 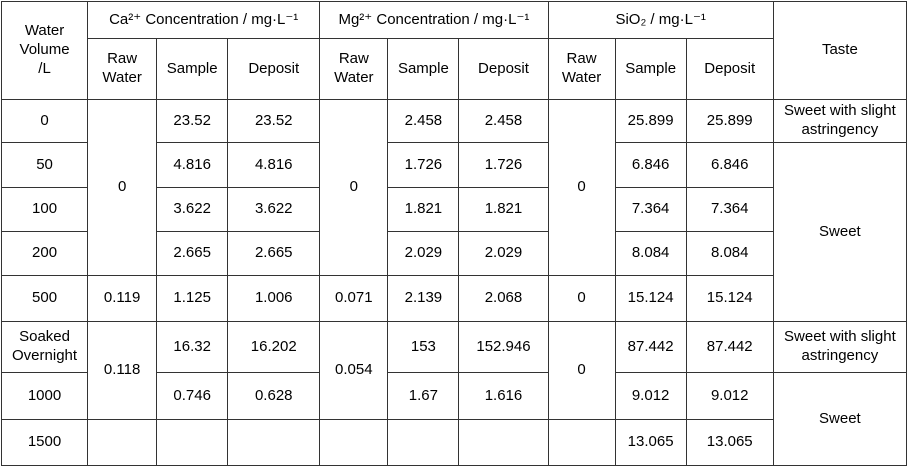 I want to click on cell-v1000-ca-sample: 0.746, so click(x=192, y=396).